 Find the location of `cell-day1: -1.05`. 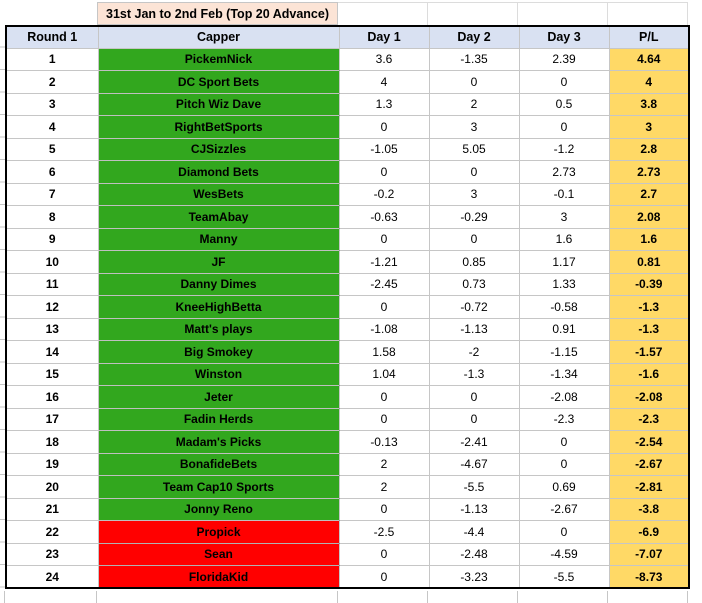

cell-day1: -1.05 is located at coordinates (384, 149).